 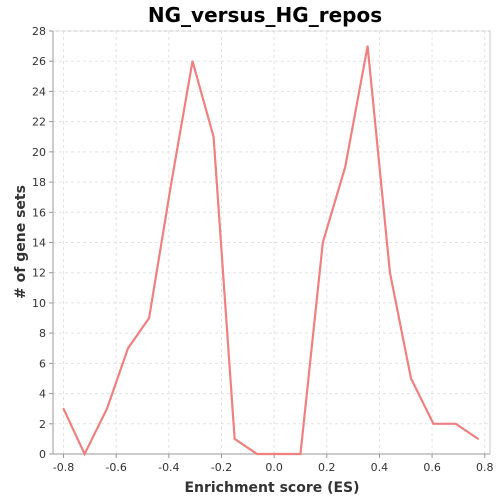 What do you see at coordinates (432, 467) in the screenshot?
I see `x-tick-label: 0.6` at bounding box center [432, 467].